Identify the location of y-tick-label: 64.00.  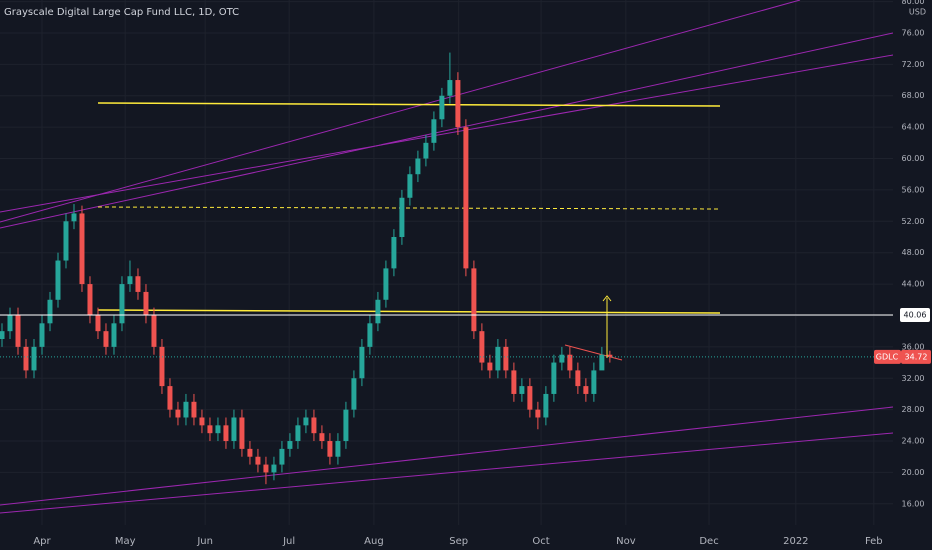
(913, 127).